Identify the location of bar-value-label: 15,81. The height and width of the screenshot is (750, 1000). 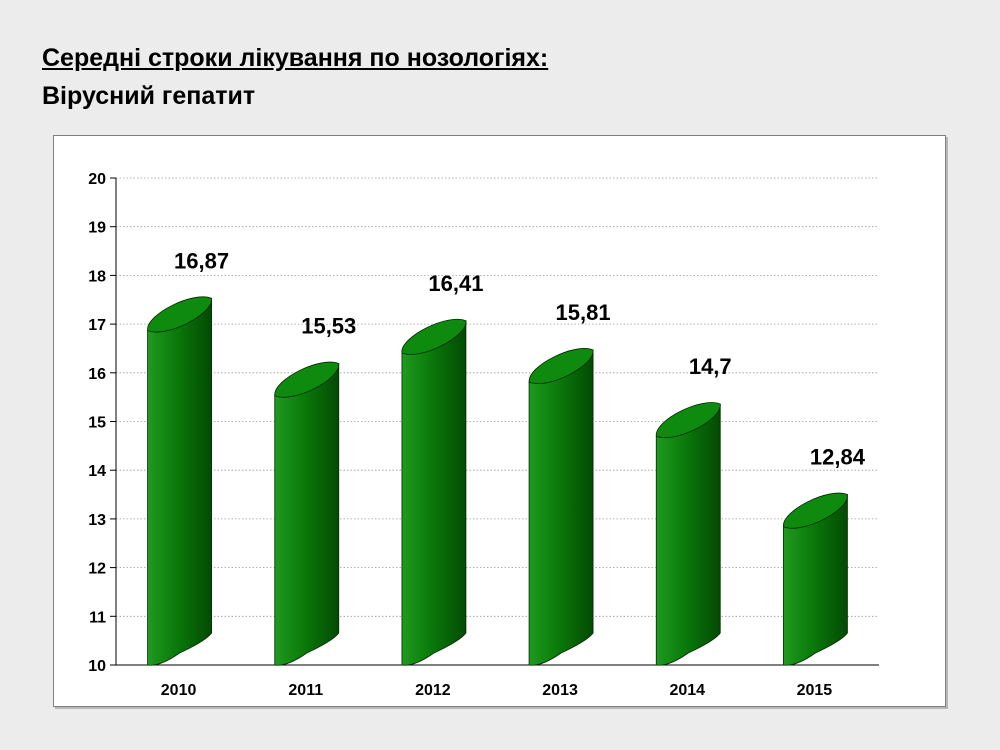
(583, 312).